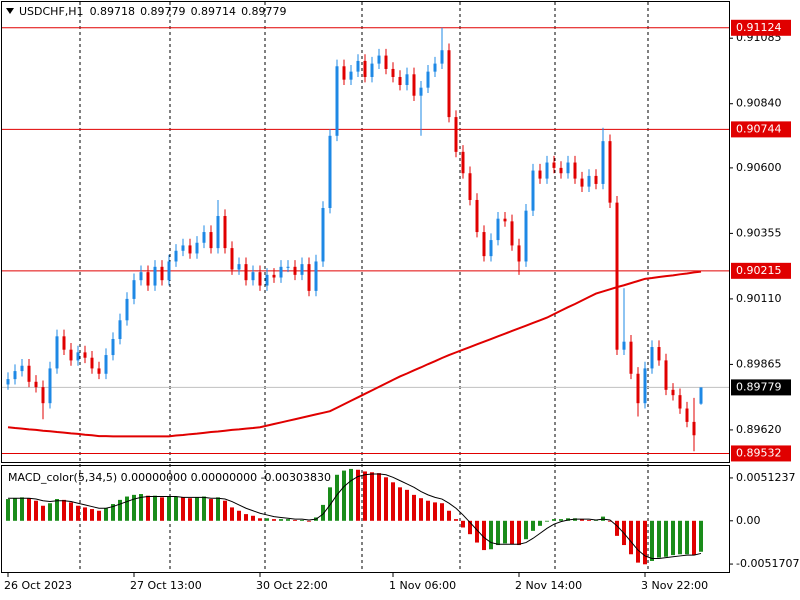 This screenshot has height=600, width=800. Describe the element at coordinates (759, 363) in the screenshot. I see `y-tick-label: 0.89865` at that location.